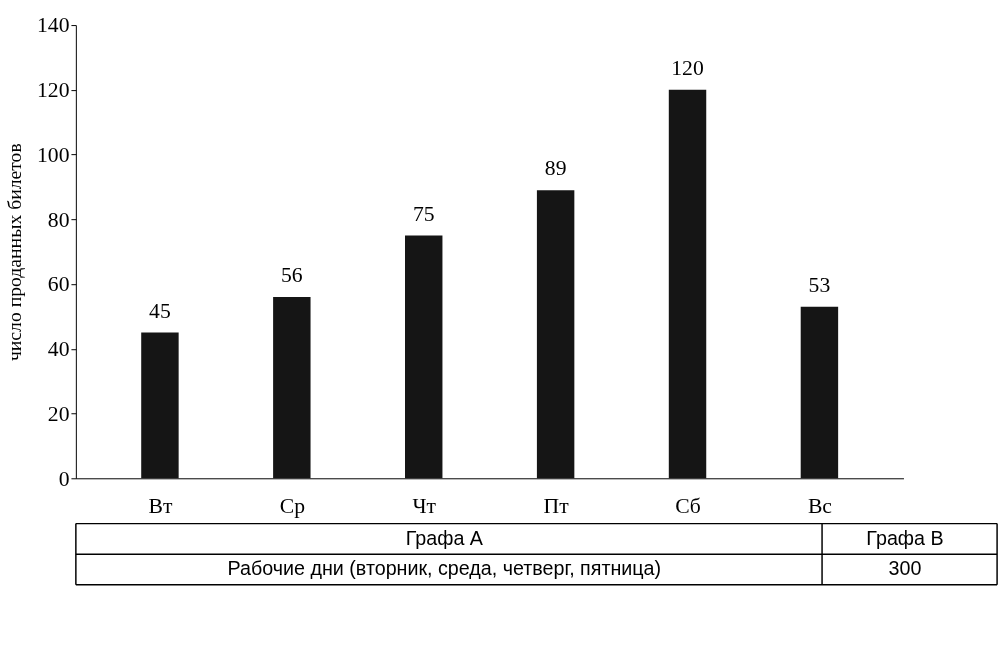 This screenshot has height=652, width=1003. I want to click on data-label: 75, so click(423, 213).